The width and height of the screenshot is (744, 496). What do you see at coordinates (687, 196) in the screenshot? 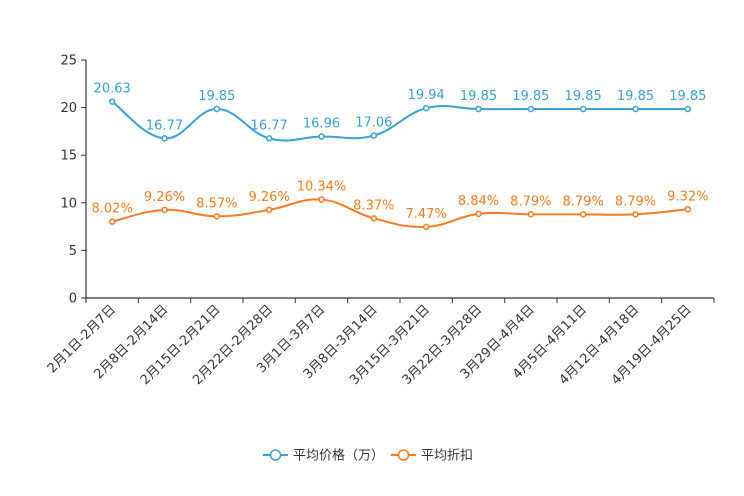
I see `data-label: 9.32%` at bounding box center [687, 196].